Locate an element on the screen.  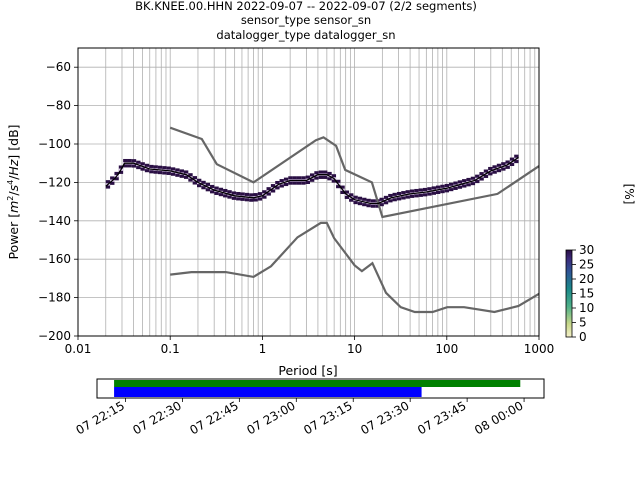
y-axis-ticks: −200 −180 −160 −140 −120 −100 −80 −60 is located at coordinates (58, 201).